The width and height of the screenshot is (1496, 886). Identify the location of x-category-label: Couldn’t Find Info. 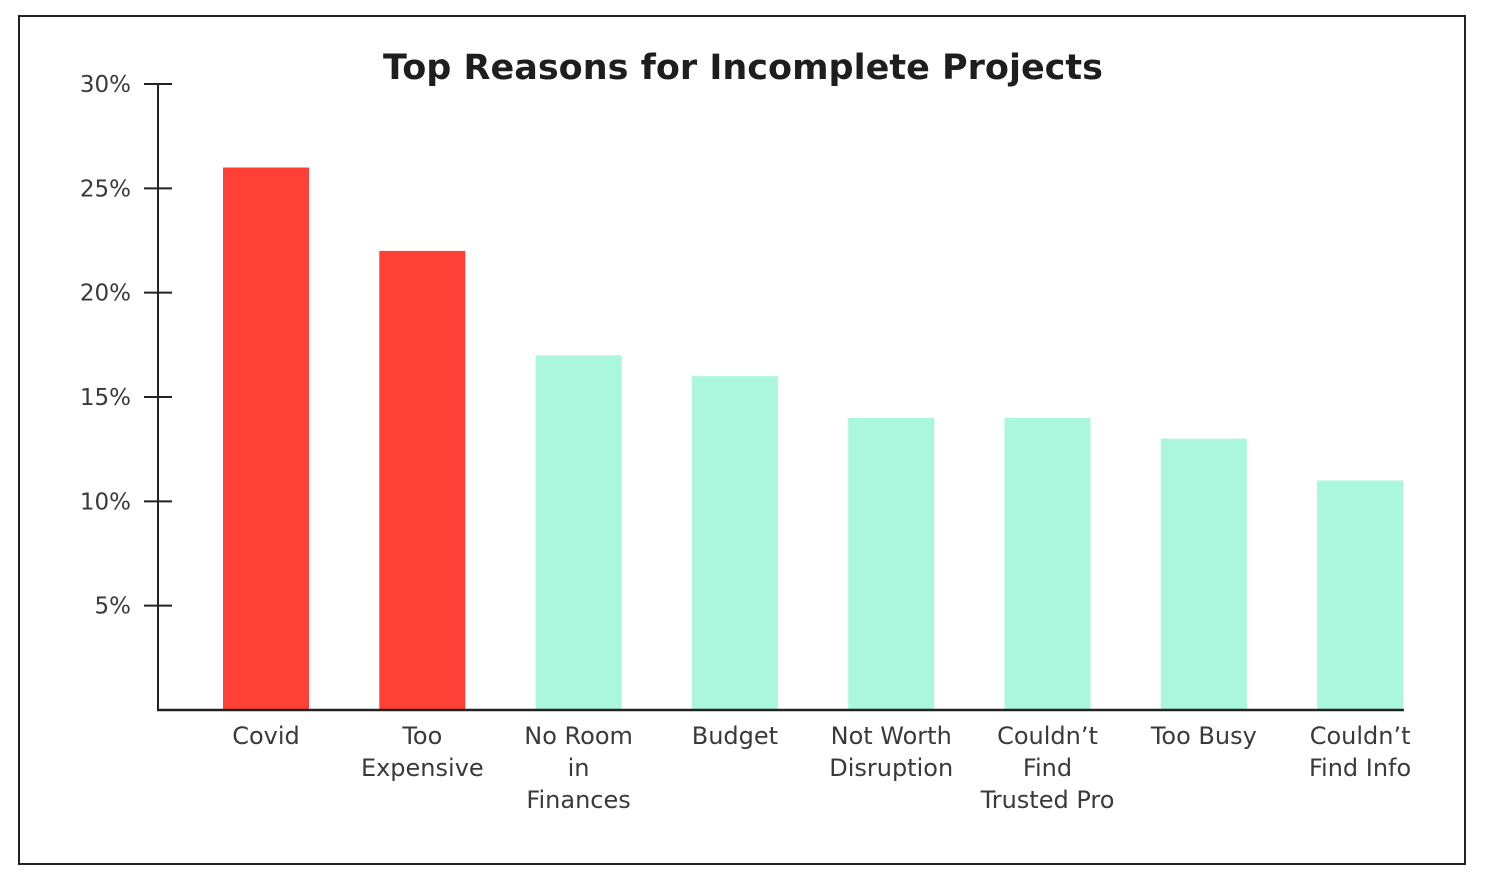
(1360, 752).